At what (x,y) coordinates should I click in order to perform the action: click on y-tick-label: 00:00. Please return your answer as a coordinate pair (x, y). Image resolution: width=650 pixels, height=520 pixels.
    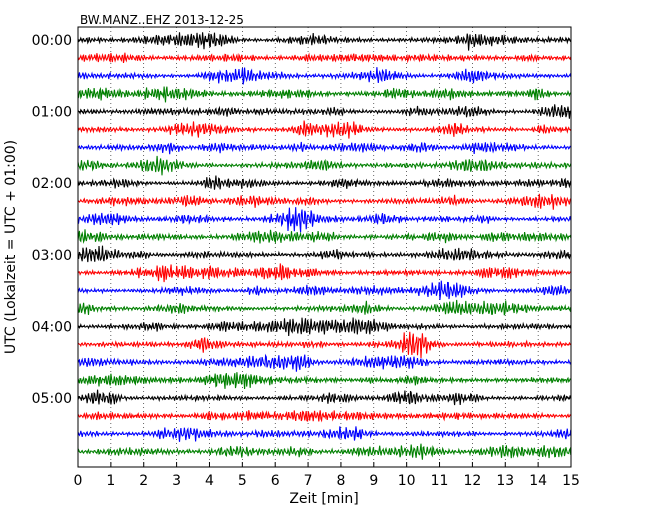
    Looking at the image, I should click on (52, 41).